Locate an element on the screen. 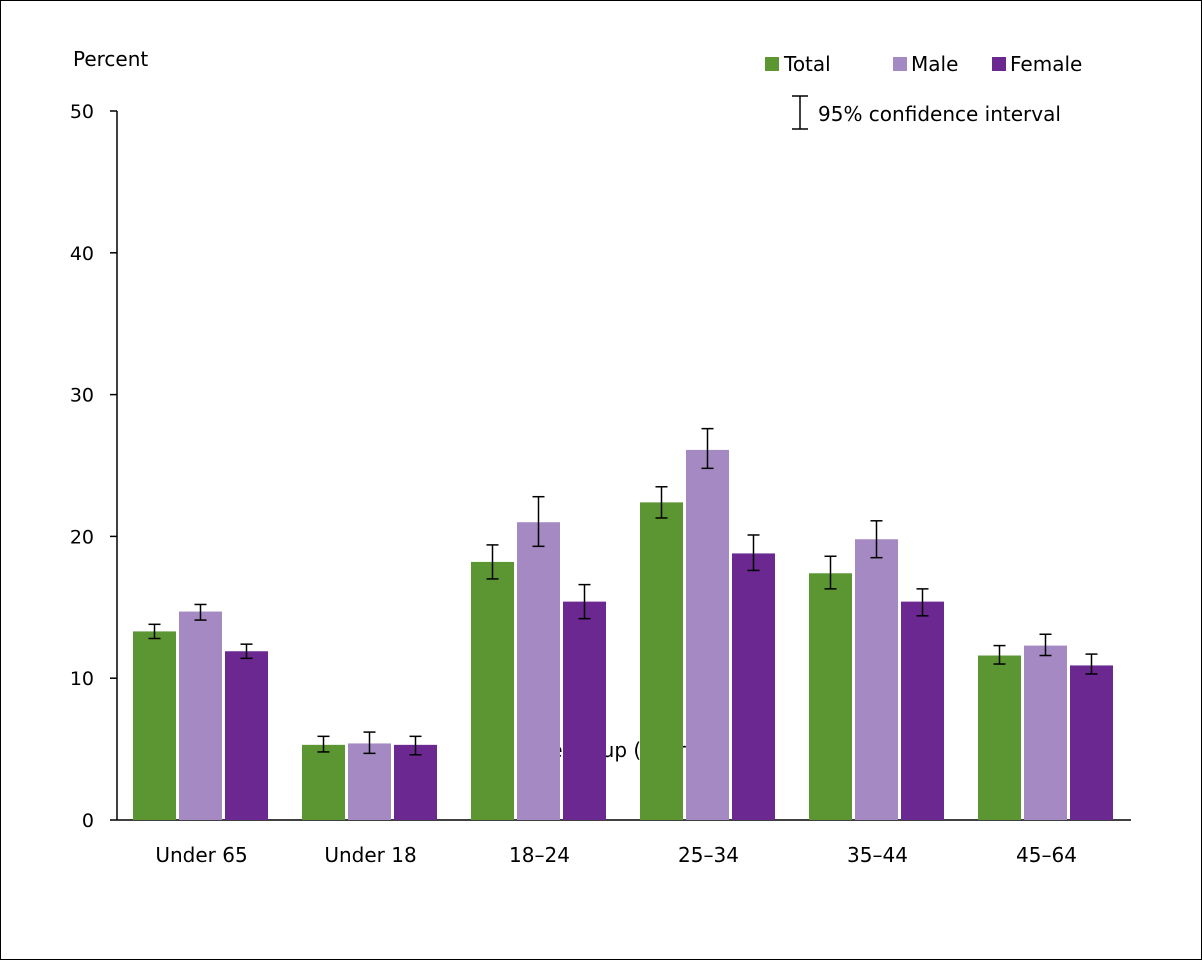 This screenshot has width=1202, height=960. y-tick-label: 50 is located at coordinates (82, 112).